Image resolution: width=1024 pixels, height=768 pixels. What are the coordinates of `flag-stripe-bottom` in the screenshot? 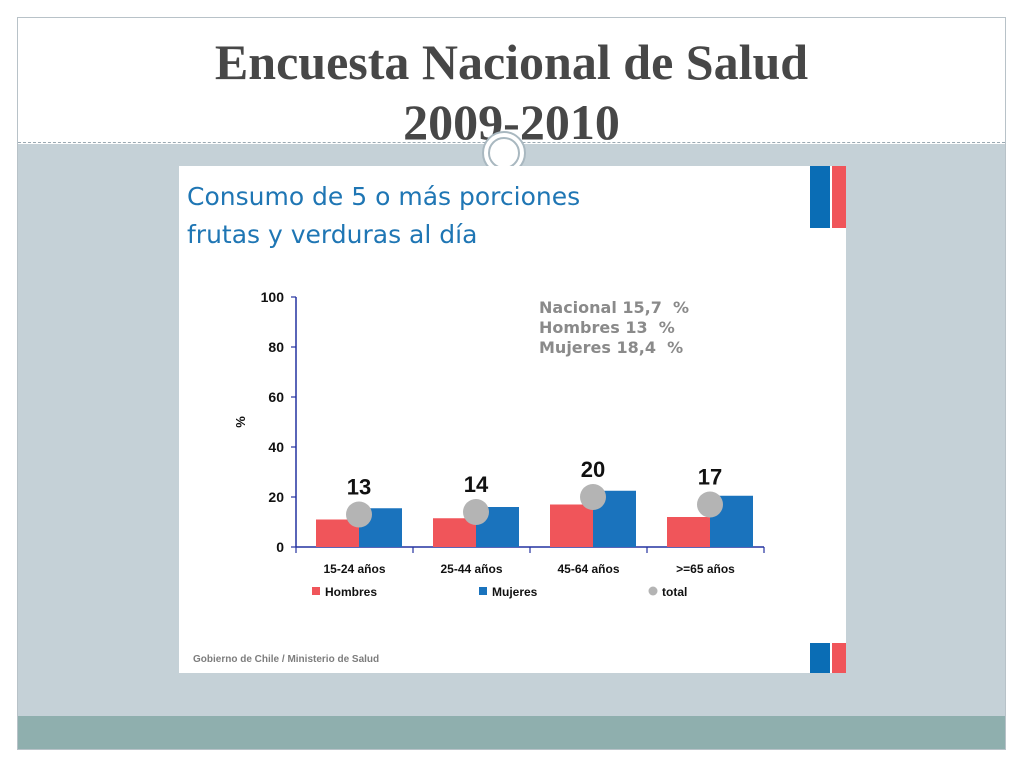 It's located at (828, 658).